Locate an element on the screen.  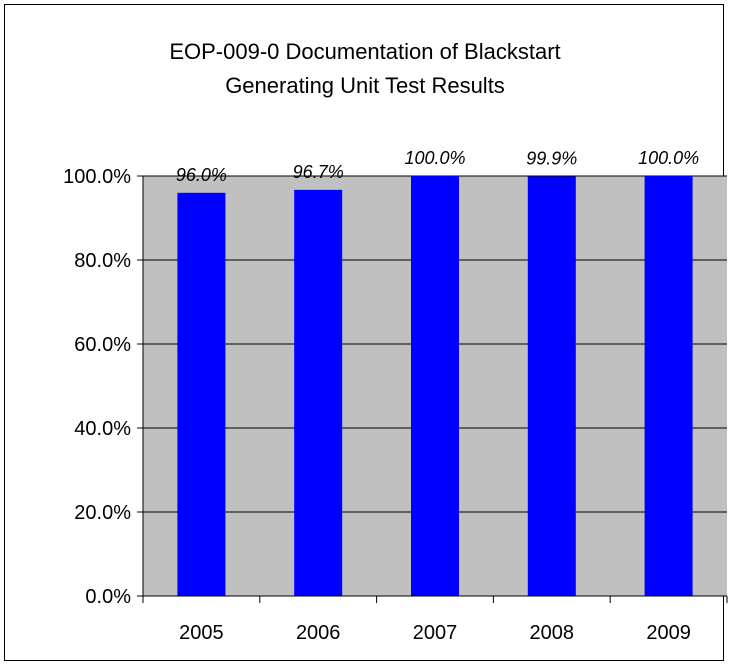
y-tick-label: 60.0% is located at coordinates (102, 345).